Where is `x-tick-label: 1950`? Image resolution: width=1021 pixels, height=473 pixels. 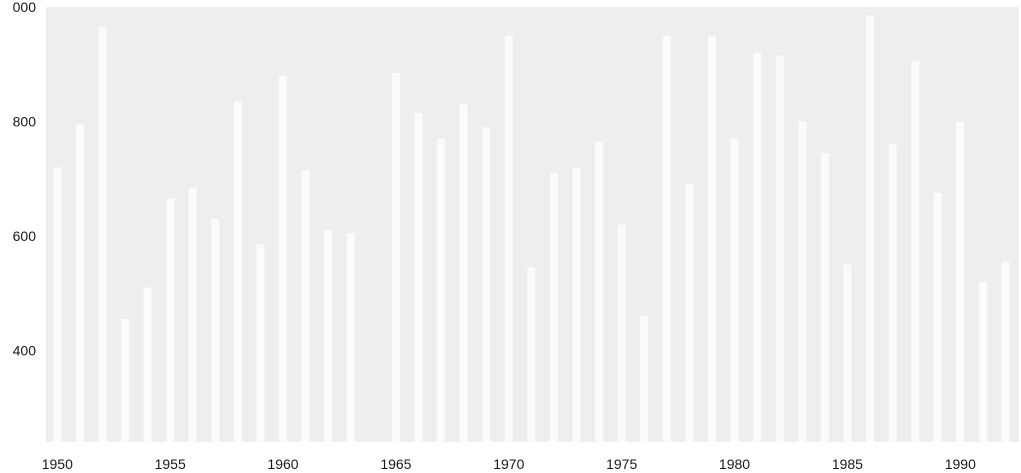
x-tick-label: 1950 is located at coordinates (57, 464).